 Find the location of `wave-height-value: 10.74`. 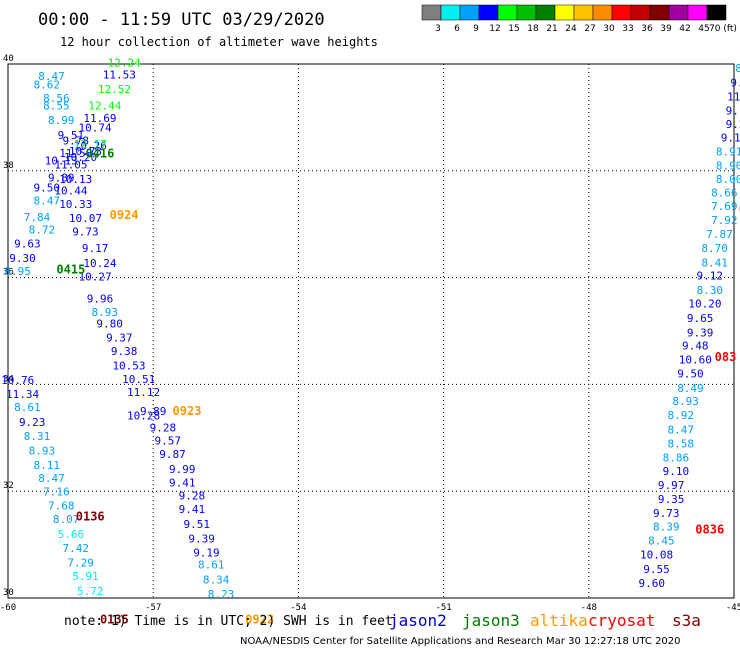

wave-height-value: 10.74 is located at coordinates (95, 127).